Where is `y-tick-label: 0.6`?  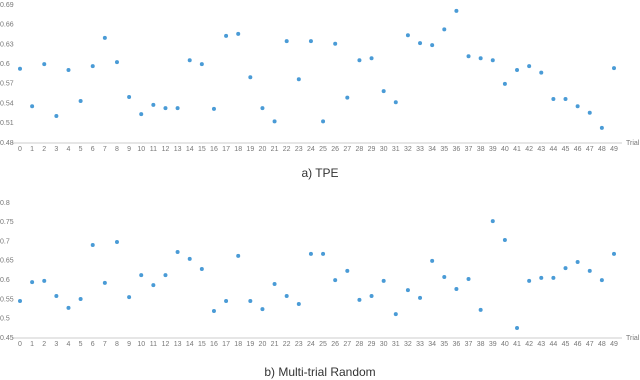 y-tick-label: 0.6 is located at coordinates (5, 64).